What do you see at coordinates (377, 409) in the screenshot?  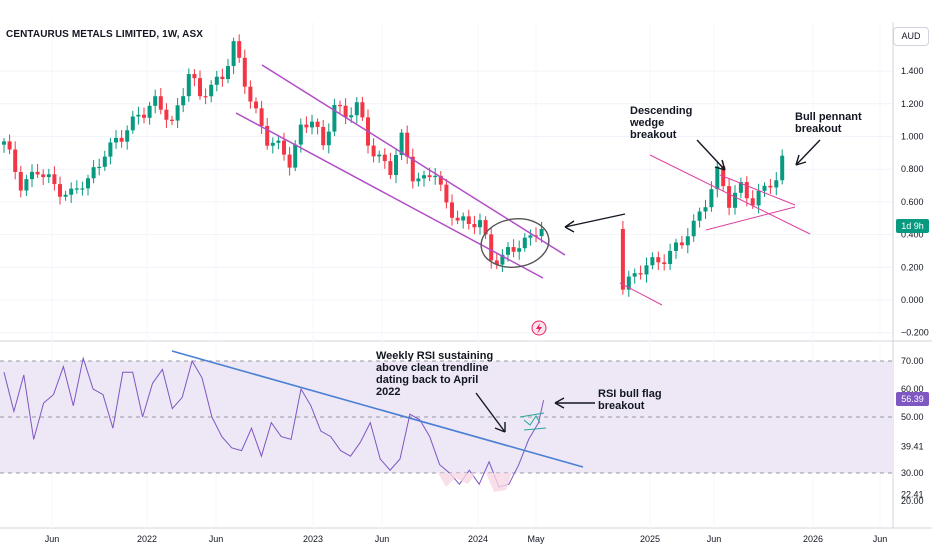 I see `rsi-trendline` at bounding box center [377, 409].